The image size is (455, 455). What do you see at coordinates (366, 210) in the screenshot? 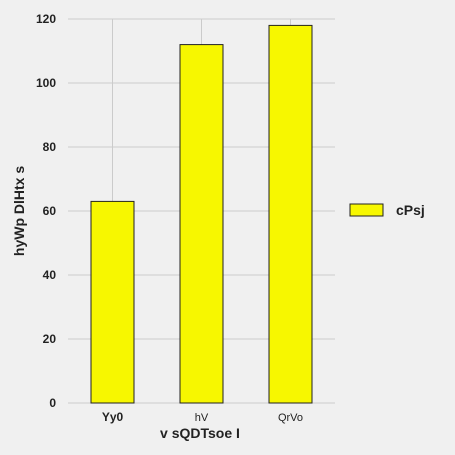
I see `legend-swatch` at bounding box center [366, 210].